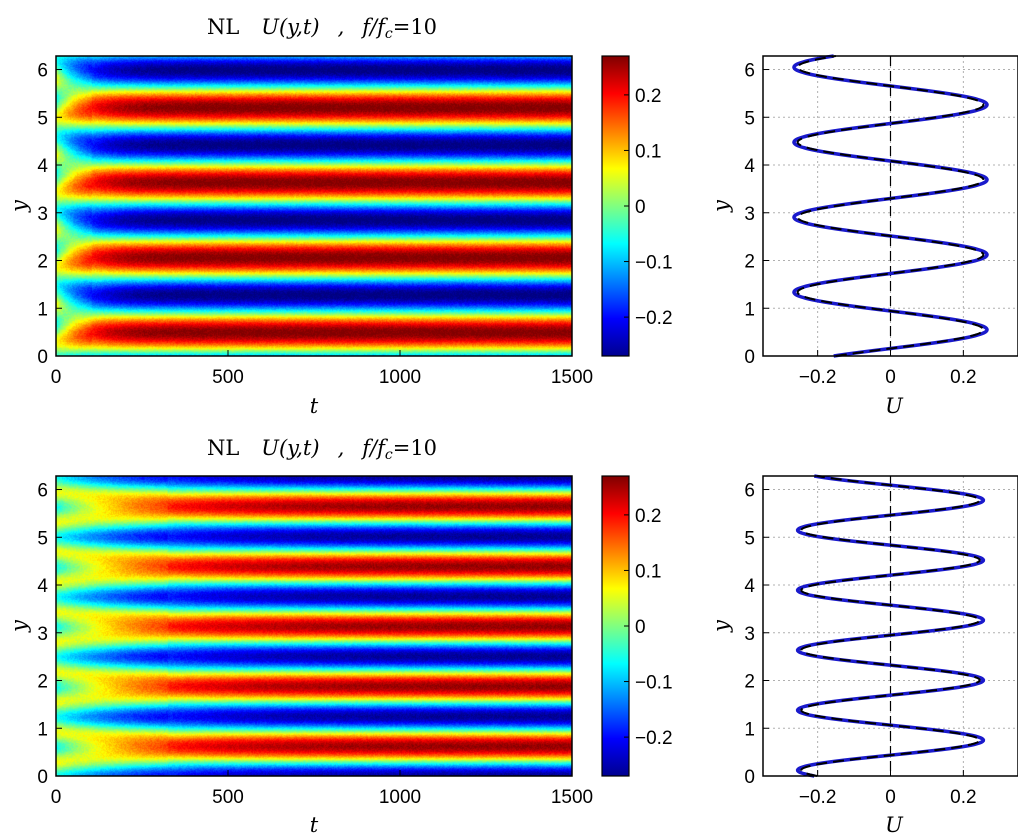  I want to click on axis-ticks-bottom-profile: −0.2 0 0.2 0 1 2 3 4 5 6, so click(860, 644).